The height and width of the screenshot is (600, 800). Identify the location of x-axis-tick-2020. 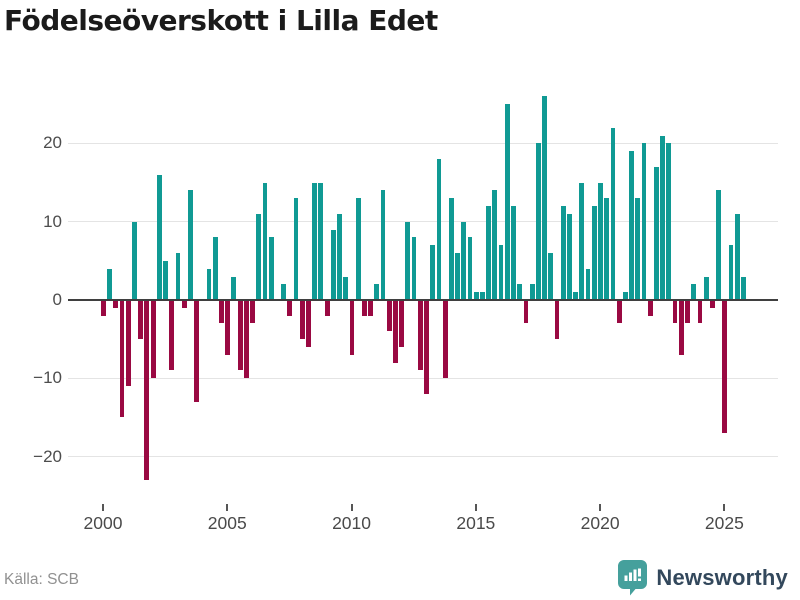
(600, 507).